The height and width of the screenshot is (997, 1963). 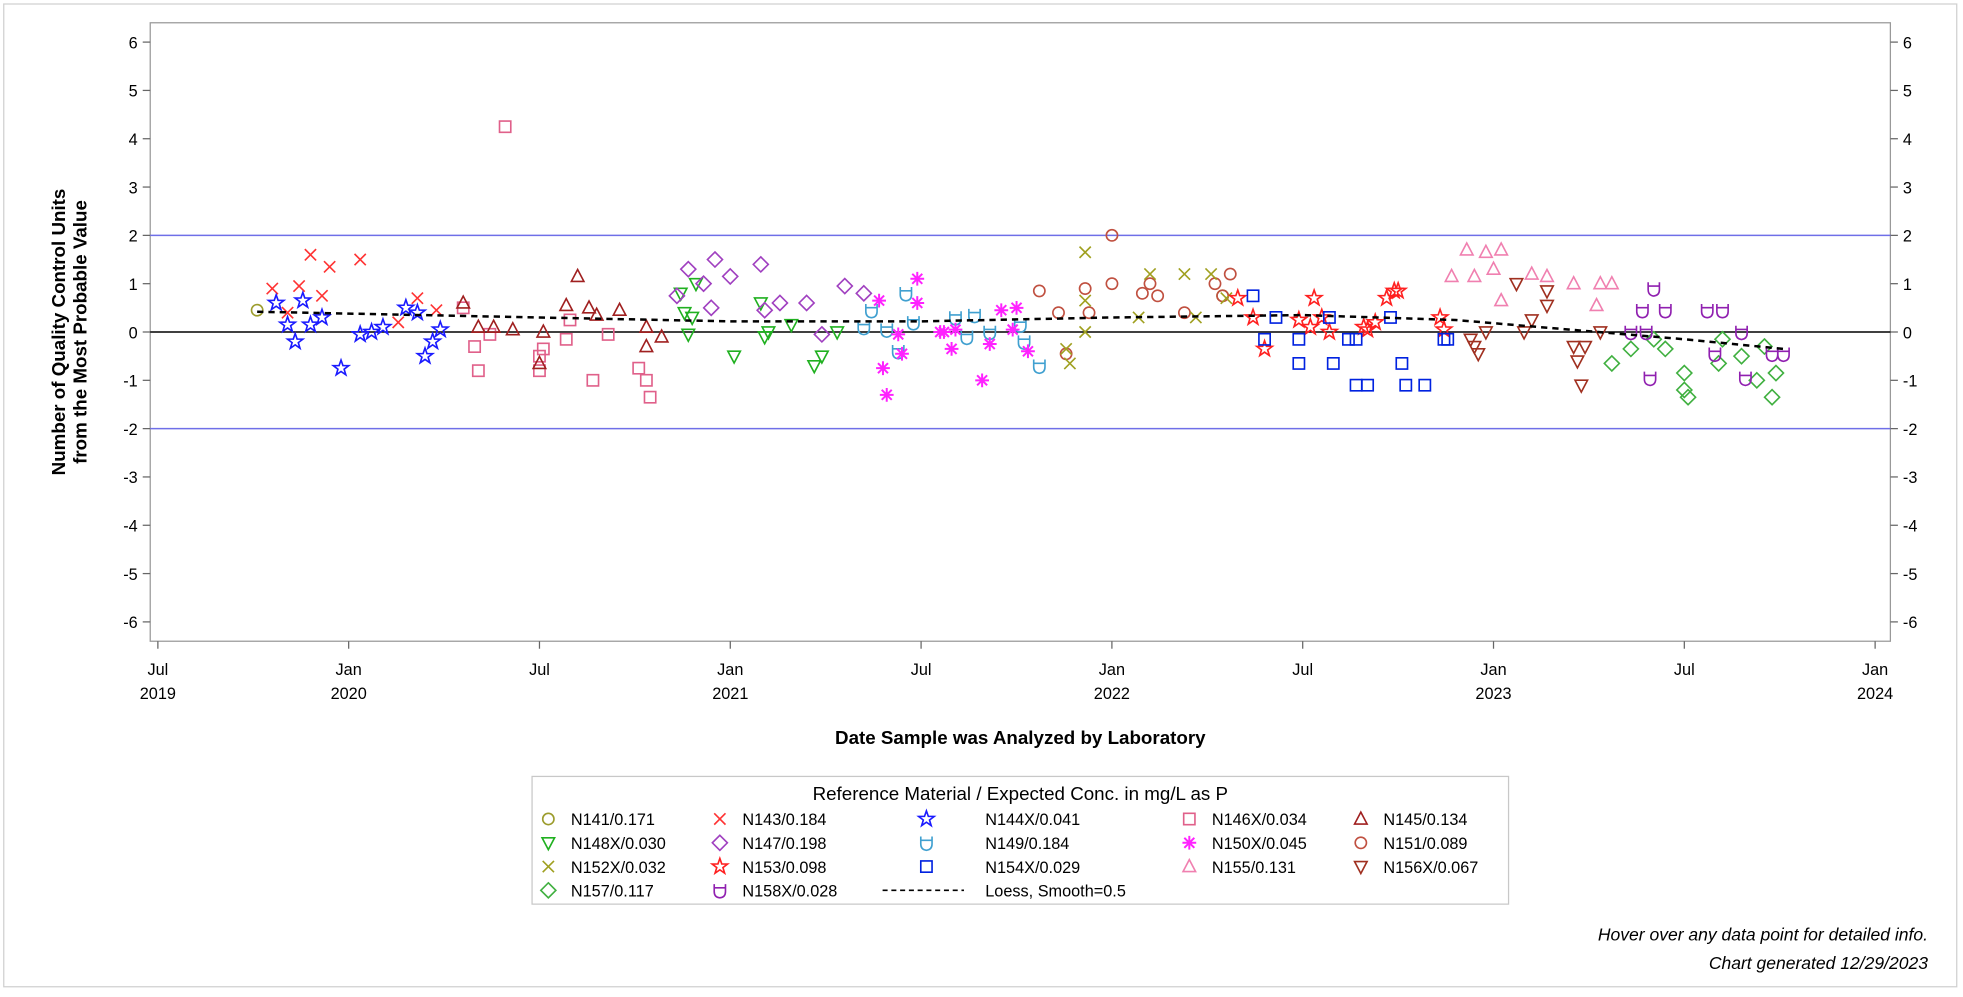 What do you see at coordinates (1910, 478) in the screenshot?
I see `y2-tick-label: -3` at bounding box center [1910, 478].